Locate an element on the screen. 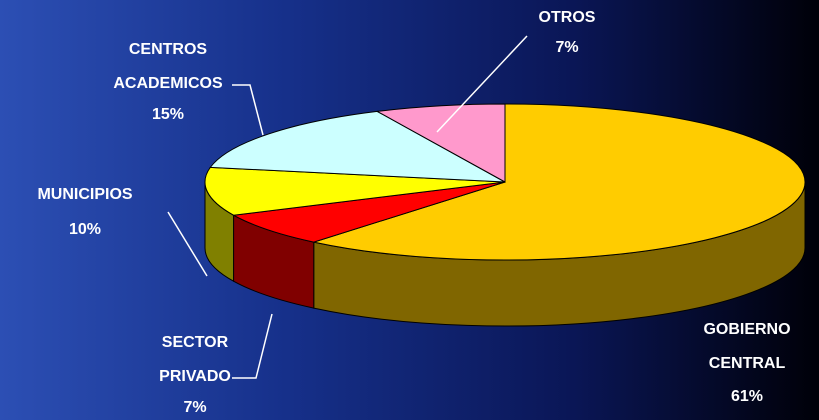 The height and width of the screenshot is (420, 819). slice-label: CENTROS ACADEMICOS is located at coordinates (168, 66).